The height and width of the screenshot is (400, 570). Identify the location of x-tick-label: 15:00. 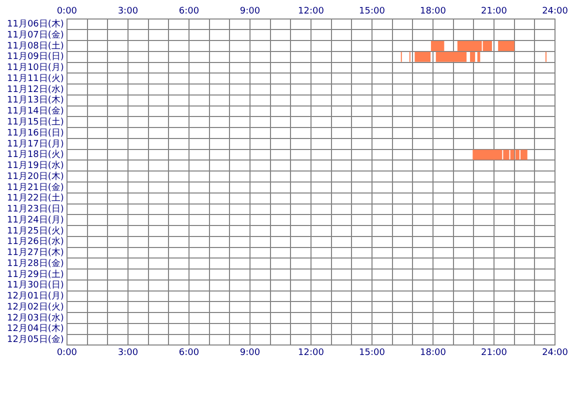
(372, 353).